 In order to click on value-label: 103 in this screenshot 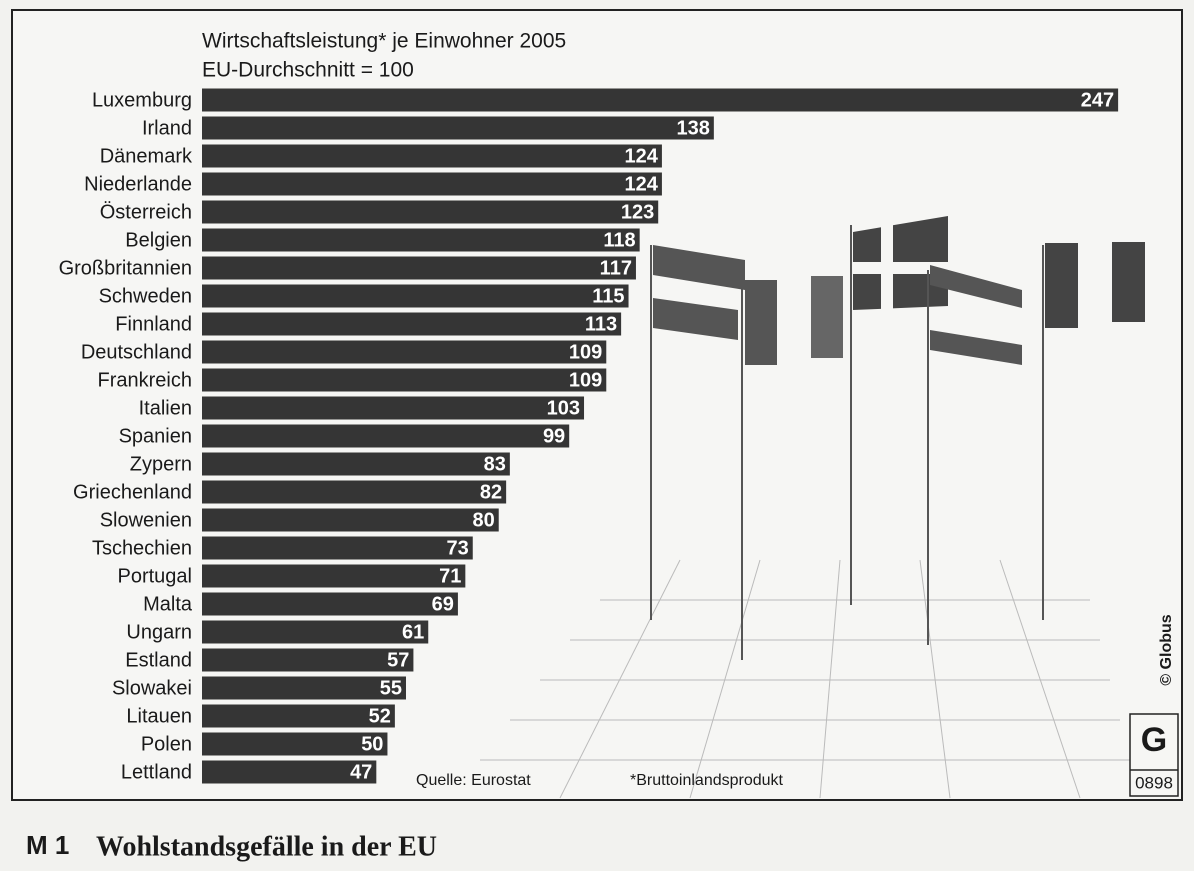, I will do `click(563, 408)`.